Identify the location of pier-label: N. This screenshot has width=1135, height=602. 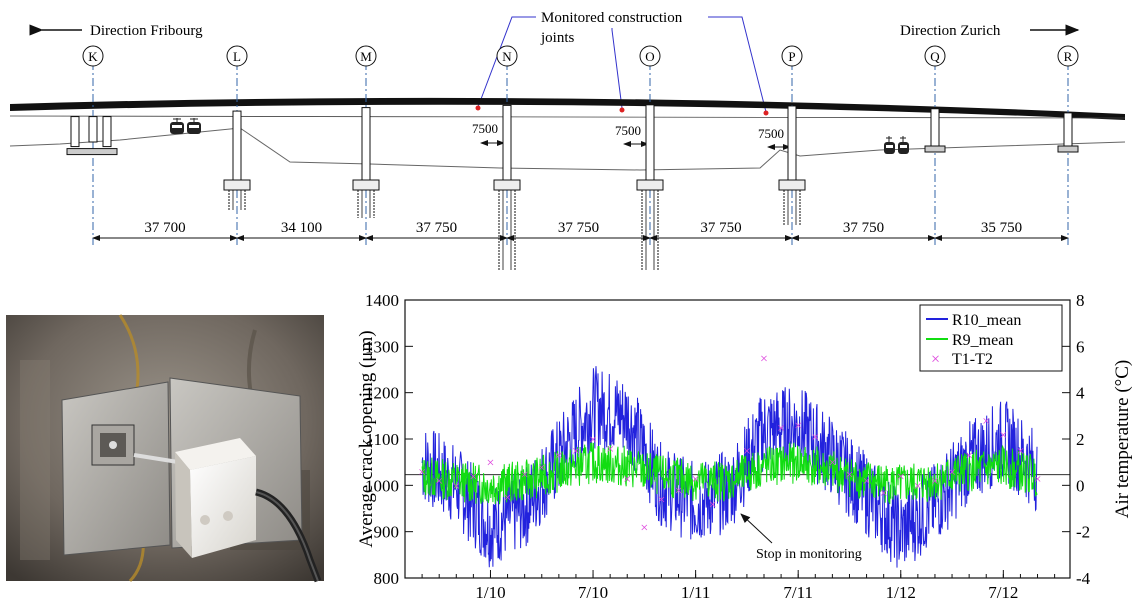
(507, 56).